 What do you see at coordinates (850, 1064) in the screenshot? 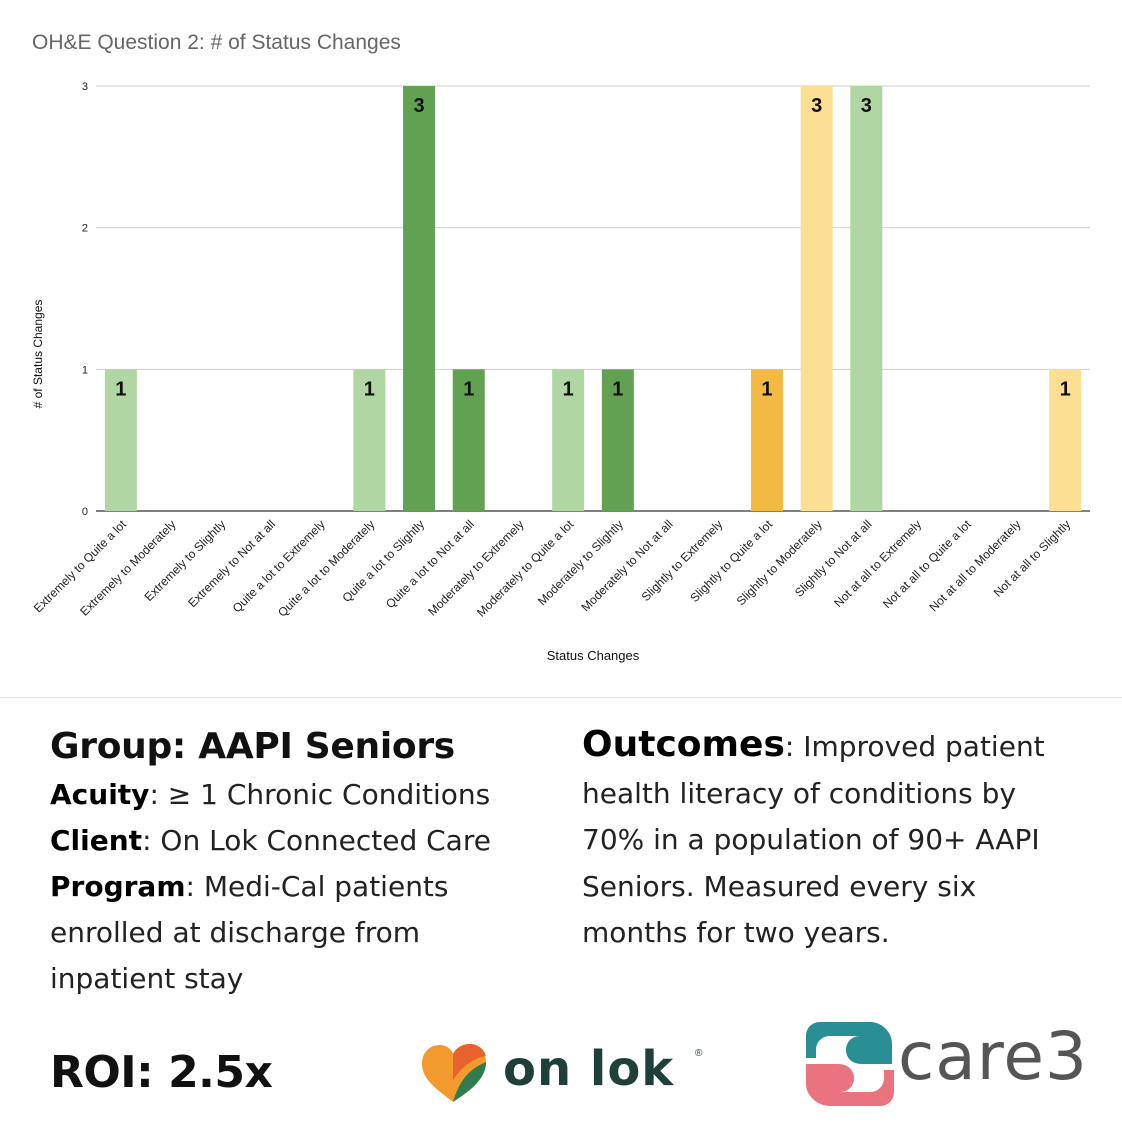
I see `care3-logo-icon` at bounding box center [850, 1064].